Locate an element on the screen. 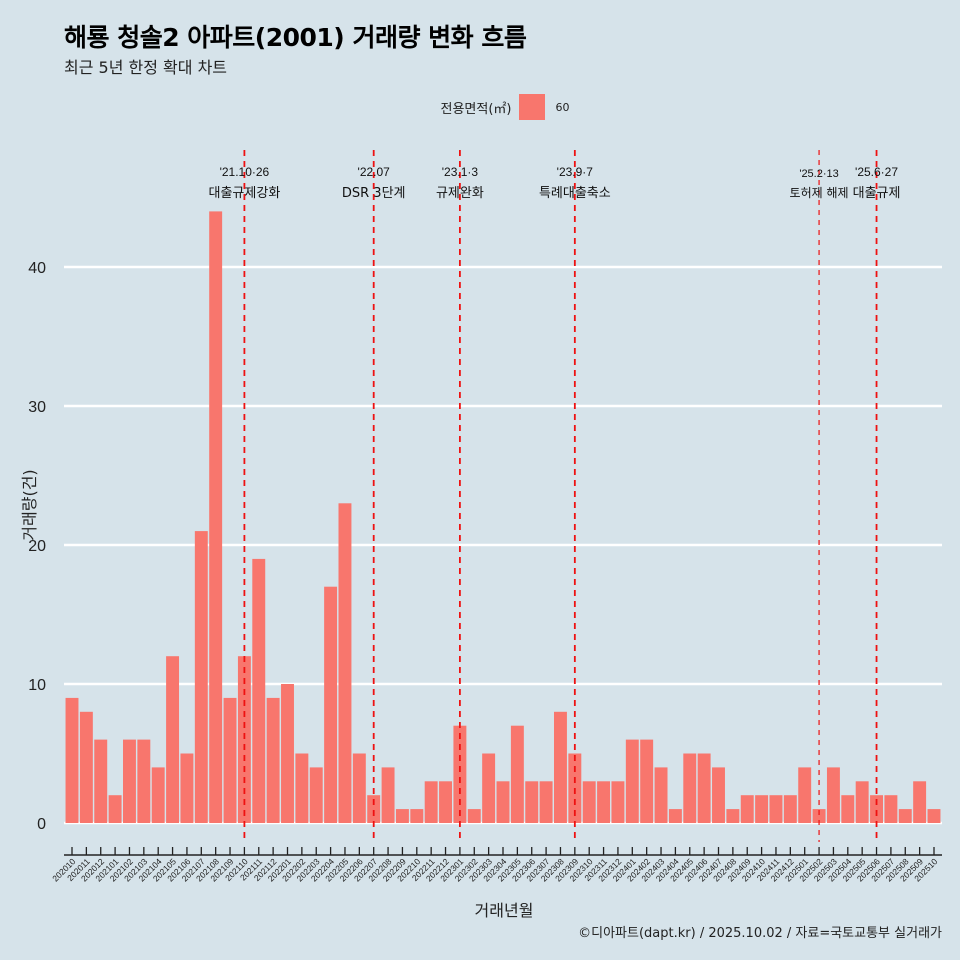  y-tick-label: 0 is located at coordinates (41, 824).